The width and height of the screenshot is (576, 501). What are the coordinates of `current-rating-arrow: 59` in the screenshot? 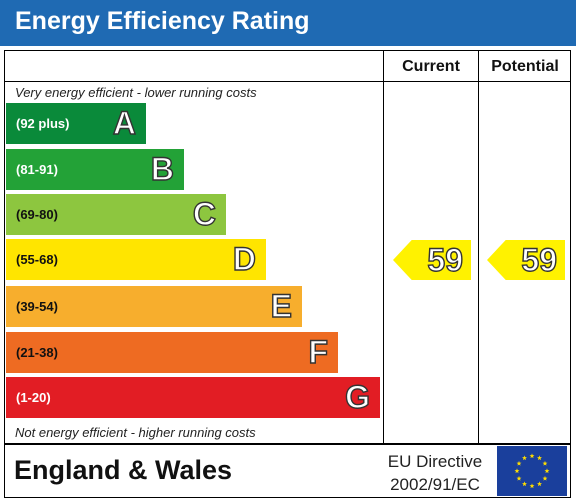 It's located at (432, 260).